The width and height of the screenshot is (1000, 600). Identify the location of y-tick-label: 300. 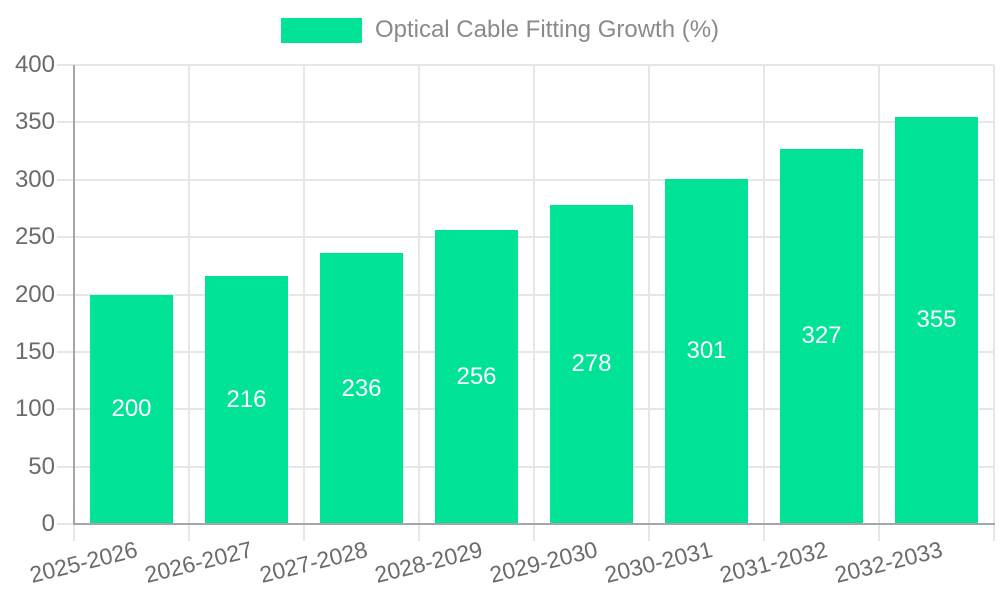
(34, 179).